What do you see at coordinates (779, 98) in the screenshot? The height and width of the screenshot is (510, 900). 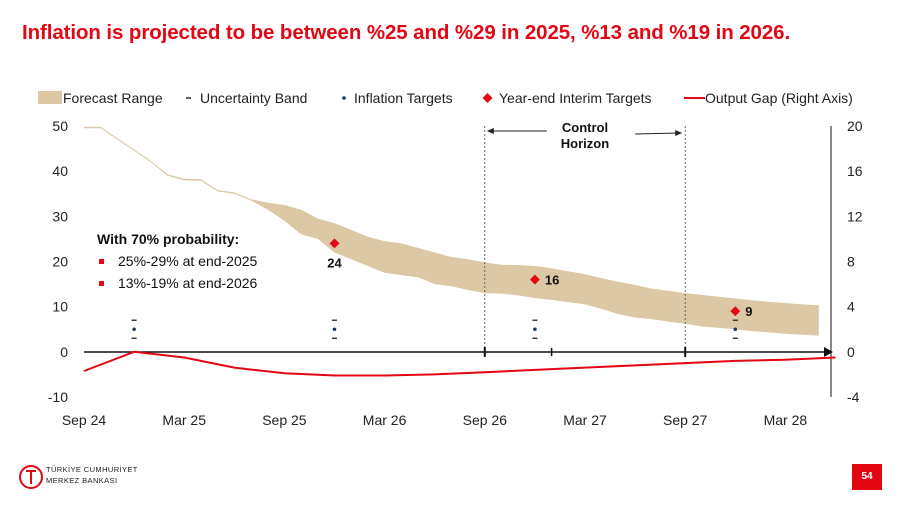 I see `legend-output-gap-label: Output Gap (Right Axis)` at bounding box center [779, 98].